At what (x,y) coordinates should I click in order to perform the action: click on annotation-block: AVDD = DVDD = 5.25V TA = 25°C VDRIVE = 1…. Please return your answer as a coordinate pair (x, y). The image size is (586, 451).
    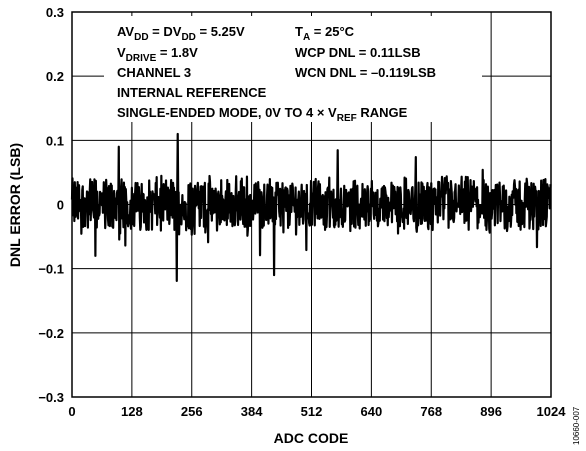
    Looking at the image, I should click on (276, 74).